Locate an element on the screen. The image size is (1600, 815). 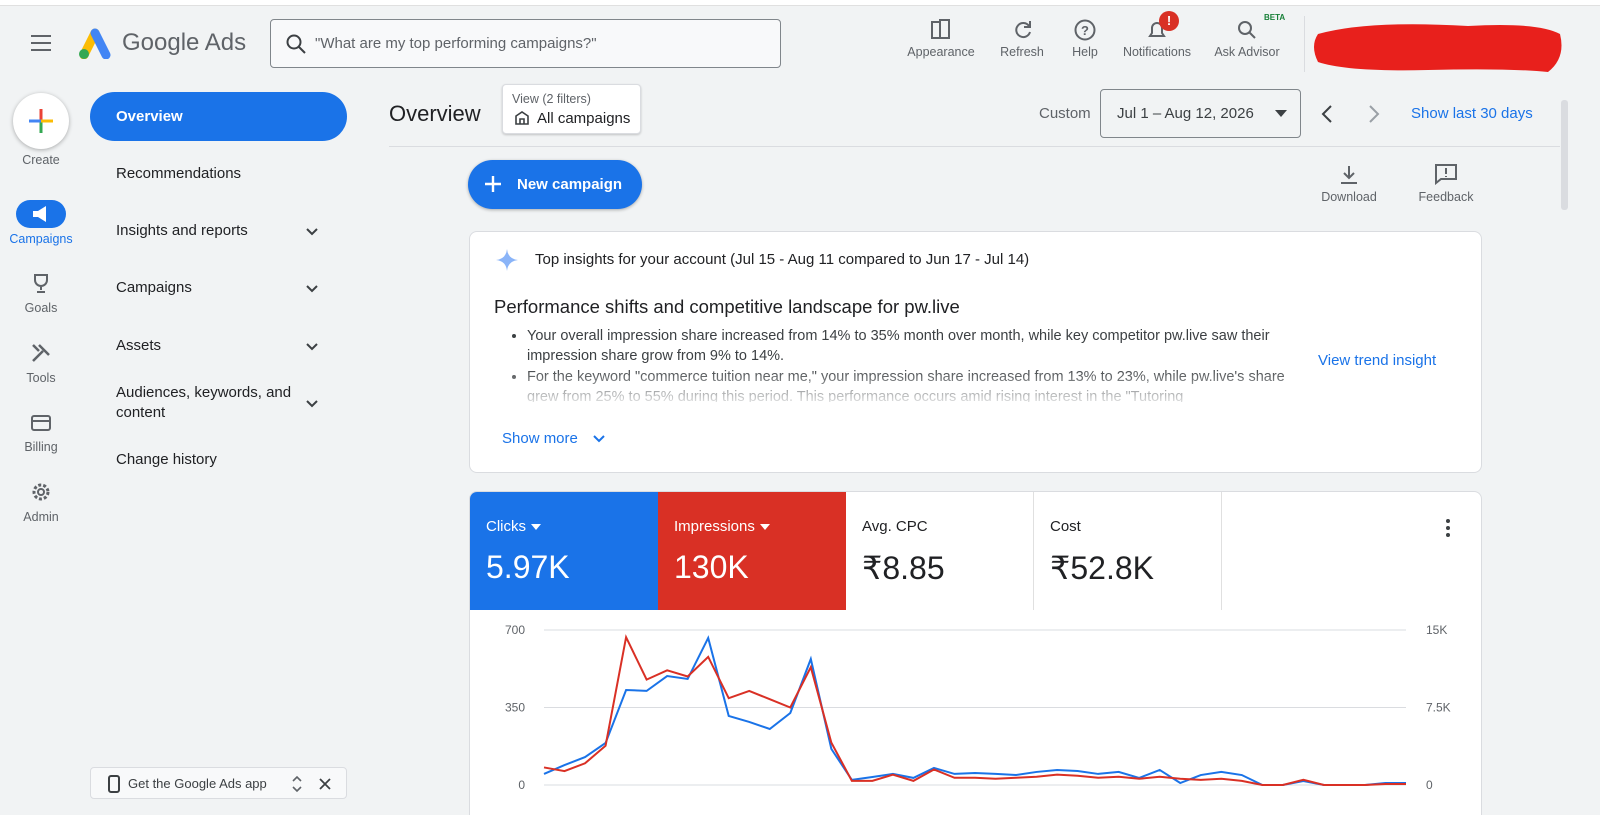
metric-tile: Clicks 5.97K is located at coordinates (564, 551).